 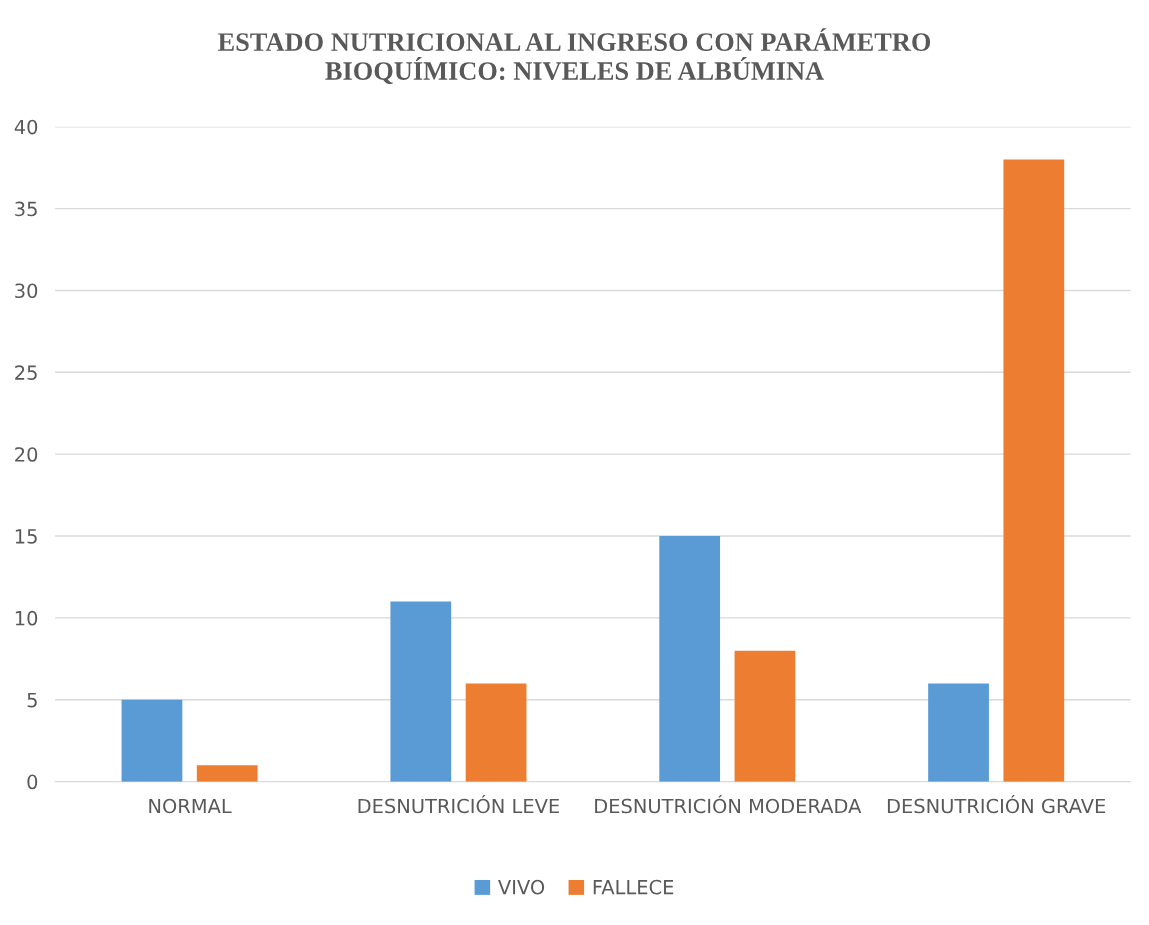 What do you see at coordinates (728, 804) in the screenshot?
I see `x-tick-label: DESNUTRICIÓN MODERADA` at bounding box center [728, 804].